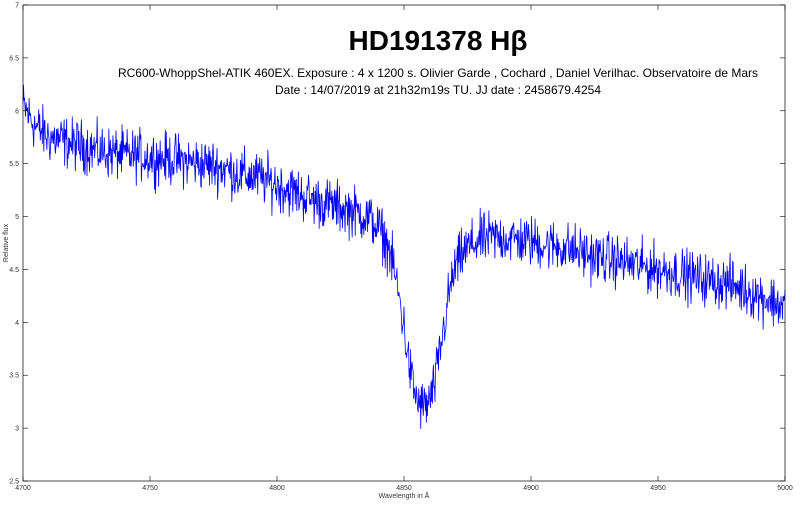  What do you see at coordinates (14, 58) in the screenshot?
I see `y-tick-label: 6.5` at bounding box center [14, 58].